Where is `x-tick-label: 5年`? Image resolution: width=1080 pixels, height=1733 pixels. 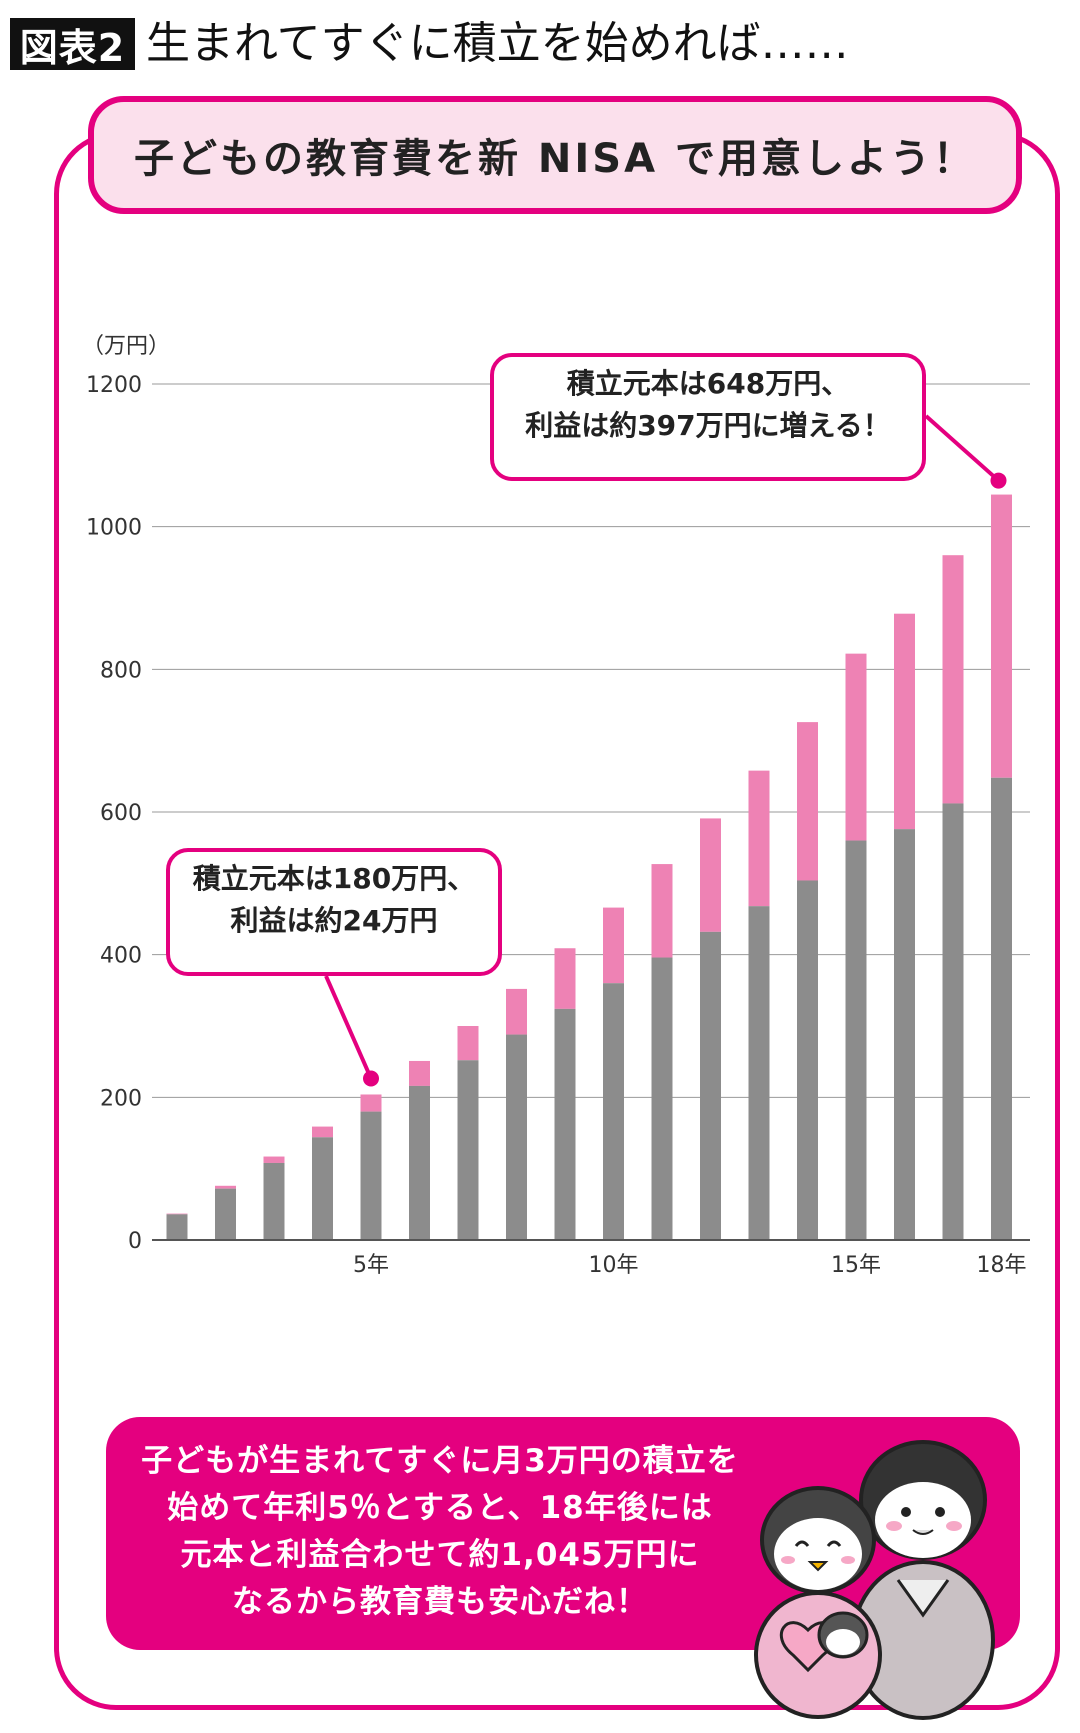
x-tick-label: 5年 is located at coordinates (371, 1265).